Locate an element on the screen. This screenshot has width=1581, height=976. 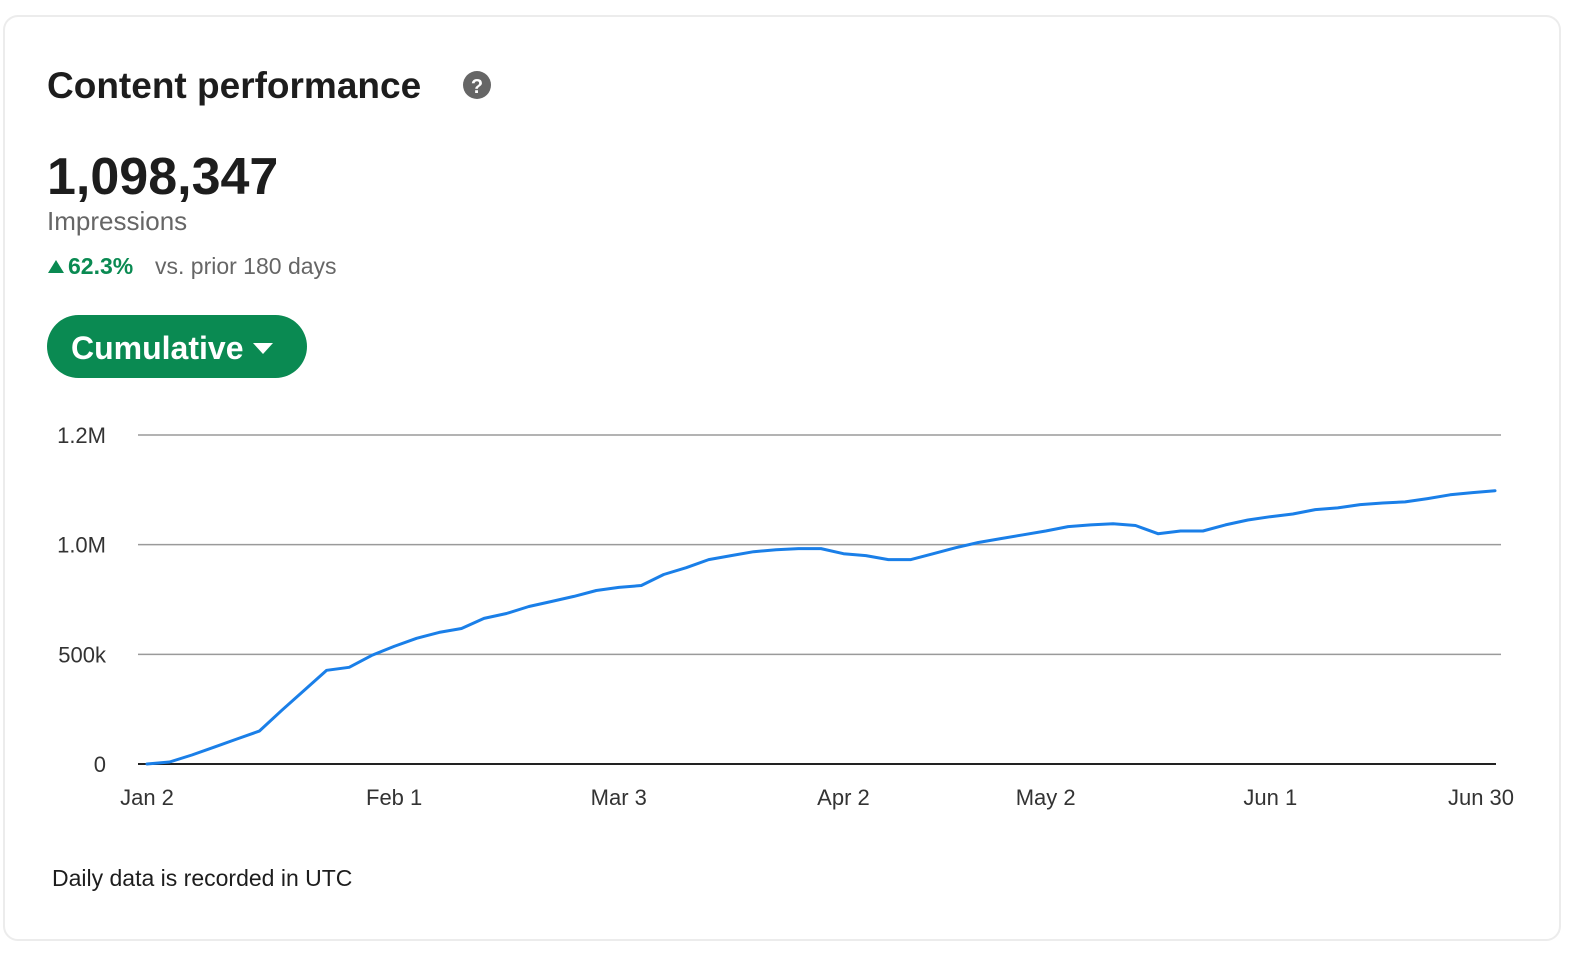
x-tick-label: Jun 30 is located at coordinates (1481, 797).